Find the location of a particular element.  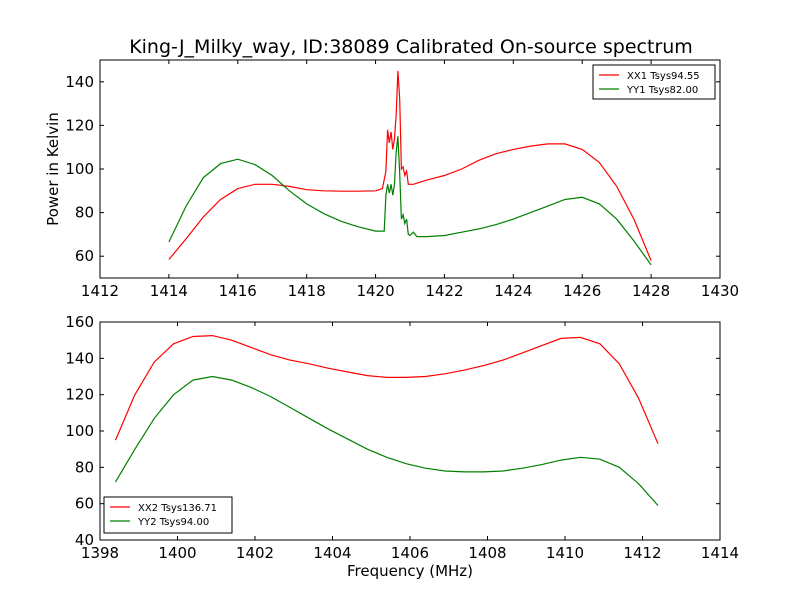

y-axis-label: Power in Kelvin is located at coordinates (53, 169).